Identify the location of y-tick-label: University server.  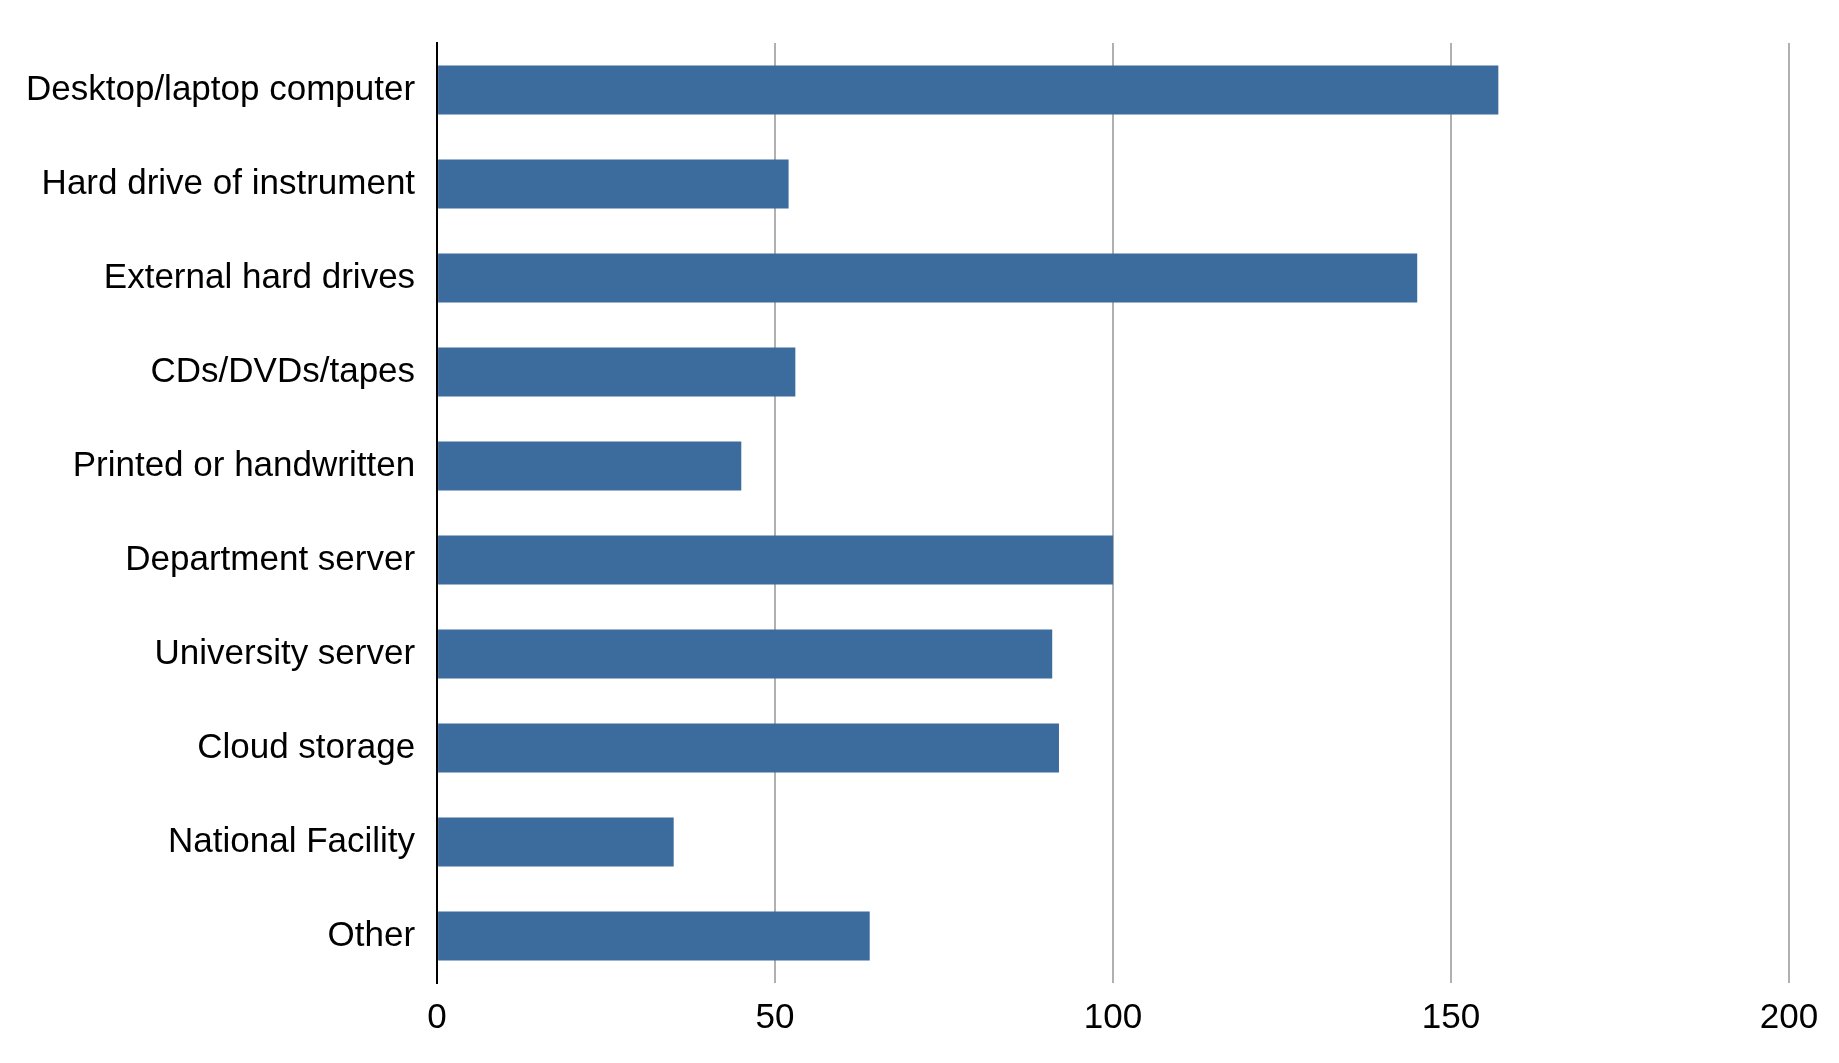
(285, 651).